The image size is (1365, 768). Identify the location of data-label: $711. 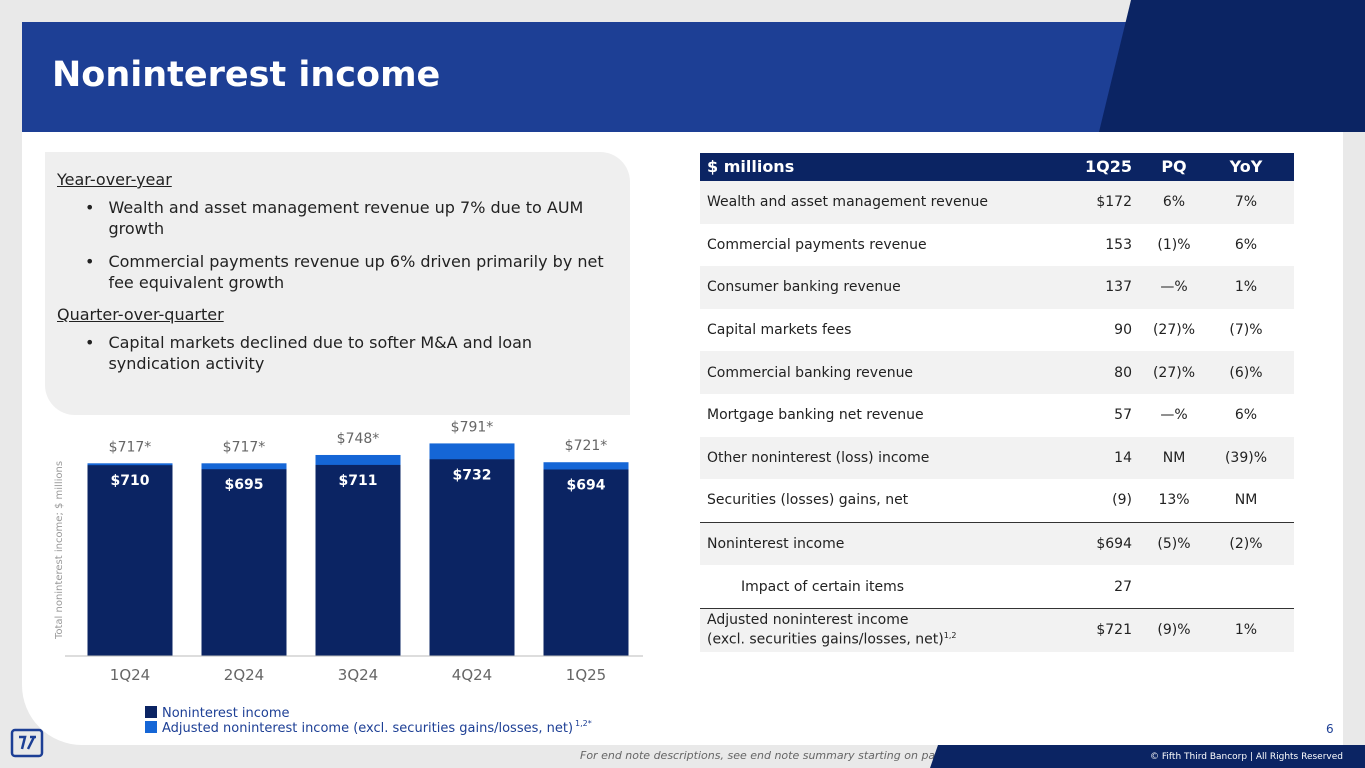
(358, 481).